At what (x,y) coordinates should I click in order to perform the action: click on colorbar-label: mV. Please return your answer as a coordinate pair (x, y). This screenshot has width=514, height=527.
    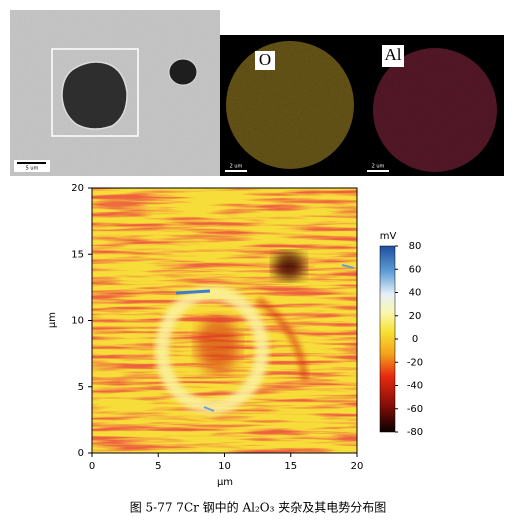
    Looking at the image, I should click on (388, 236).